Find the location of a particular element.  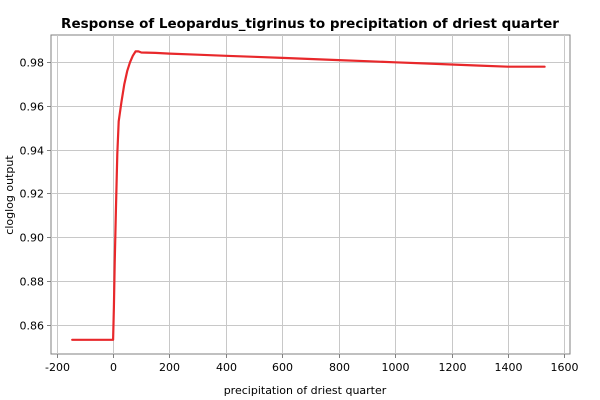

y-tick-label: 0.98 is located at coordinates (32, 63).